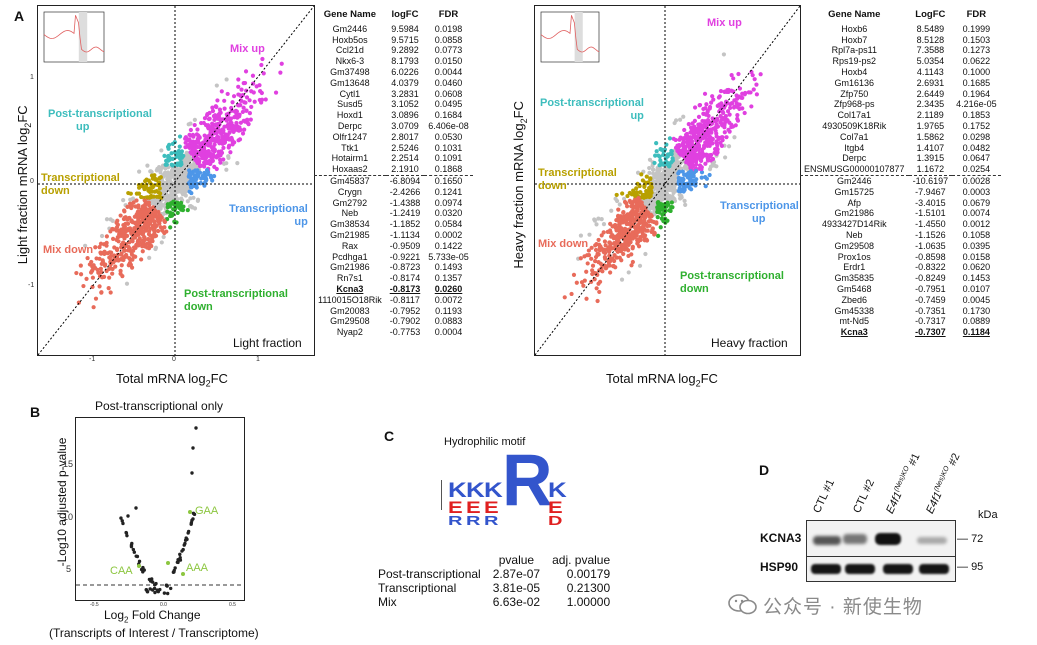 Image resolution: width=1037 pixels, height=645 pixels. What do you see at coordinates (350, 93) in the screenshot?
I see `gene-name-cell: Cytl1` at bounding box center [350, 93].